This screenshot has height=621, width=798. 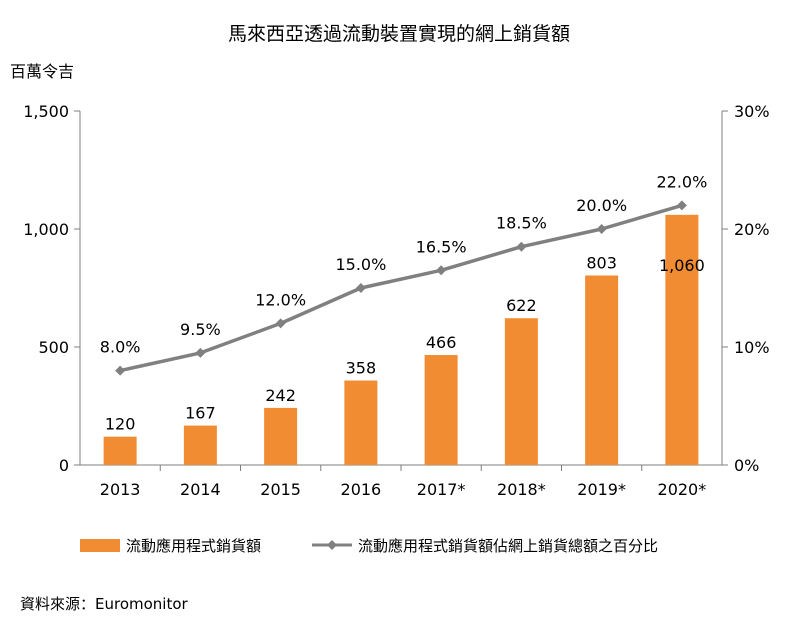 I want to click on legend-line-marker, so click(x=332, y=545).